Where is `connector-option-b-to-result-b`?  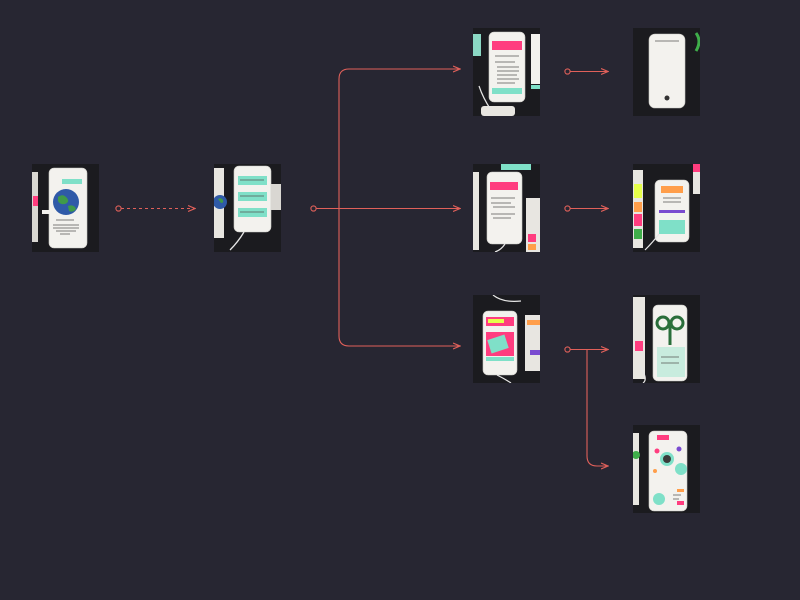 connector-option-b-to-result-b is located at coordinates (586, 208).